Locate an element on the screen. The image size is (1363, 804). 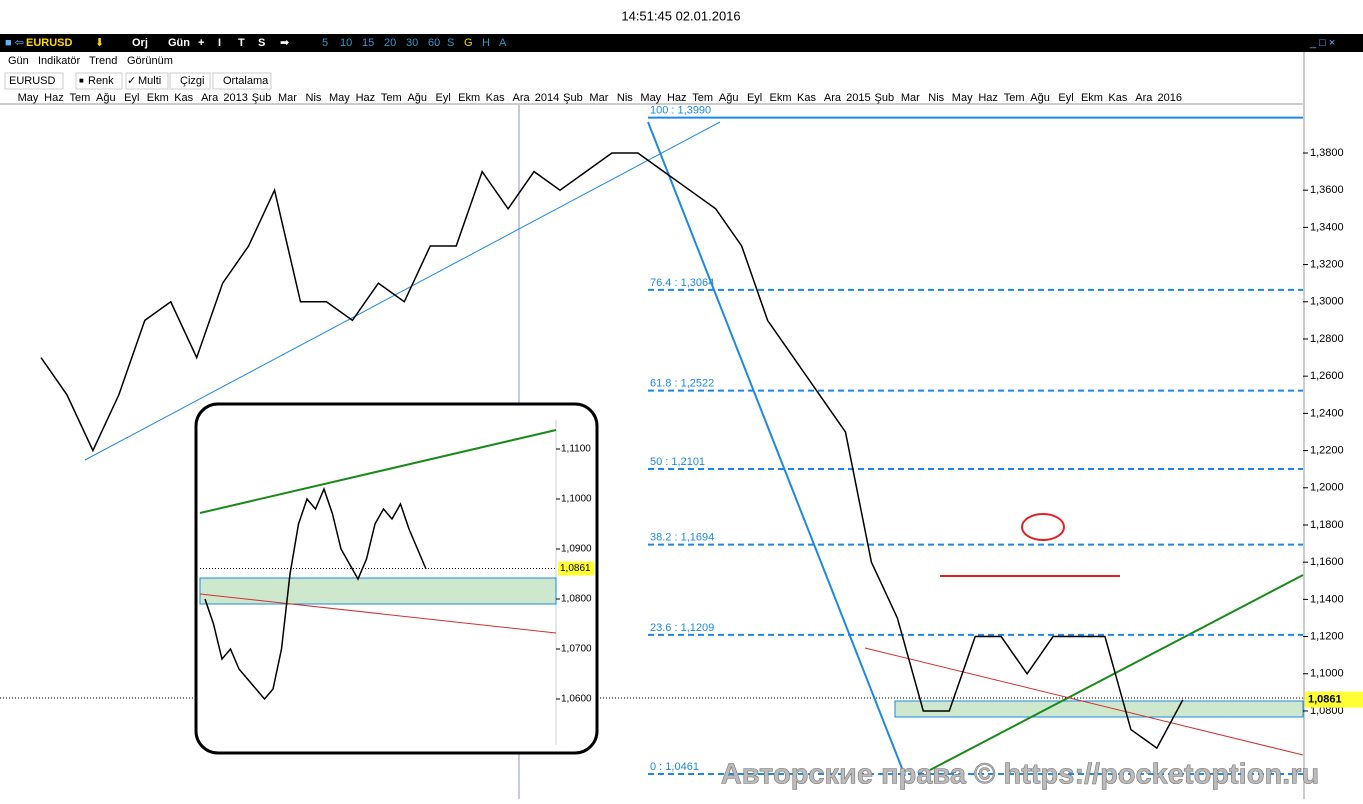
toolbar-item: I is located at coordinates (219, 43).